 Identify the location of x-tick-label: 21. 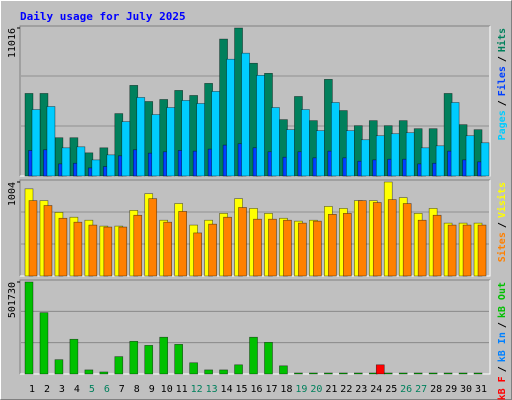
(331, 389).